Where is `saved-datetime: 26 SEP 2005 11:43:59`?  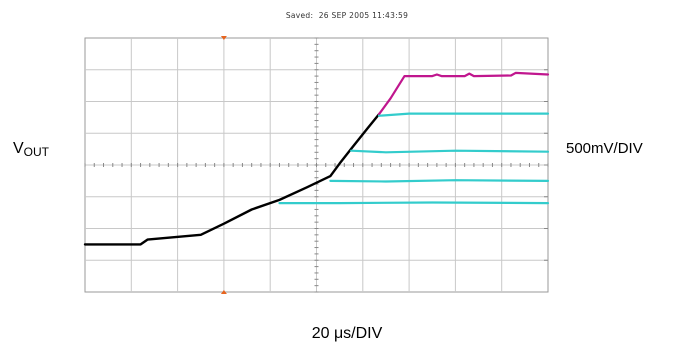 saved-datetime: 26 SEP 2005 11:43:59 is located at coordinates (363, 15).